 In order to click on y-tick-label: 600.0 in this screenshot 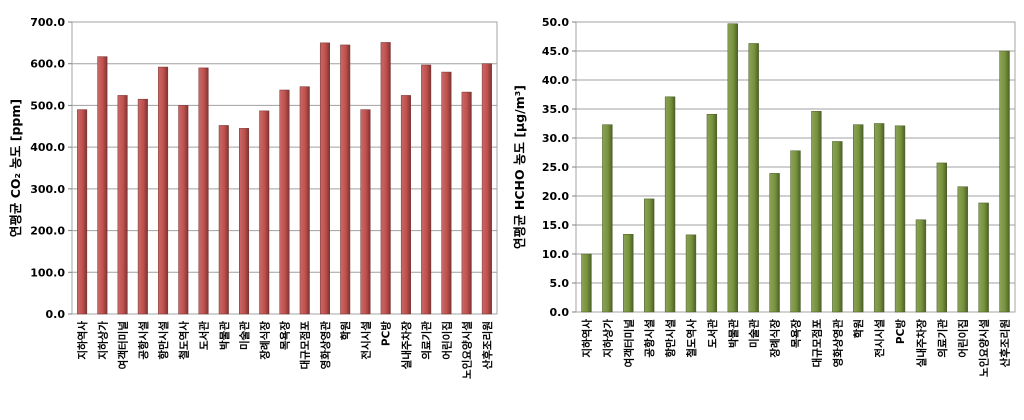, I will do `click(47, 64)`.